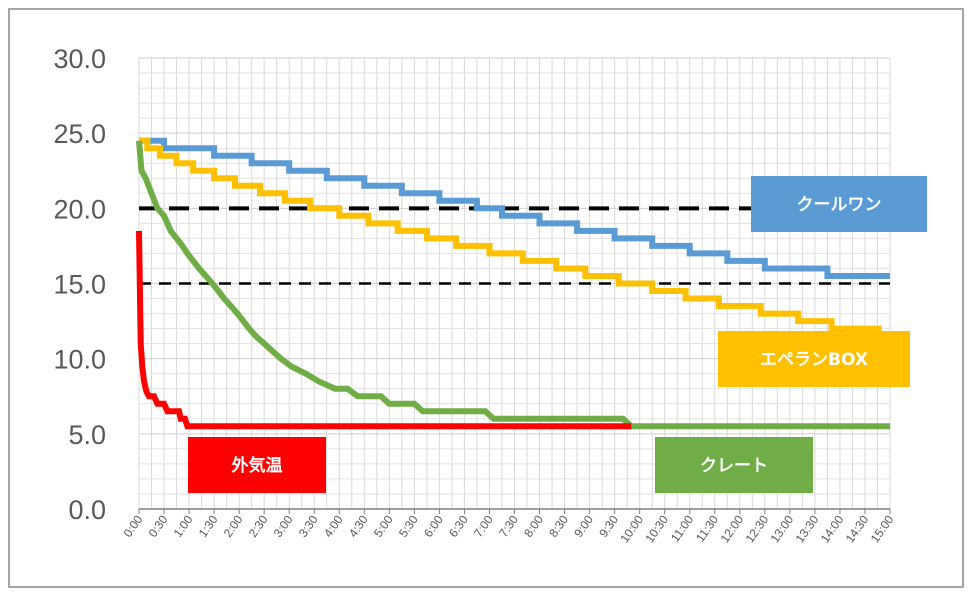 The height and width of the screenshot is (596, 974). I want to click on x-tick-label: 14:00, so click(832, 528).